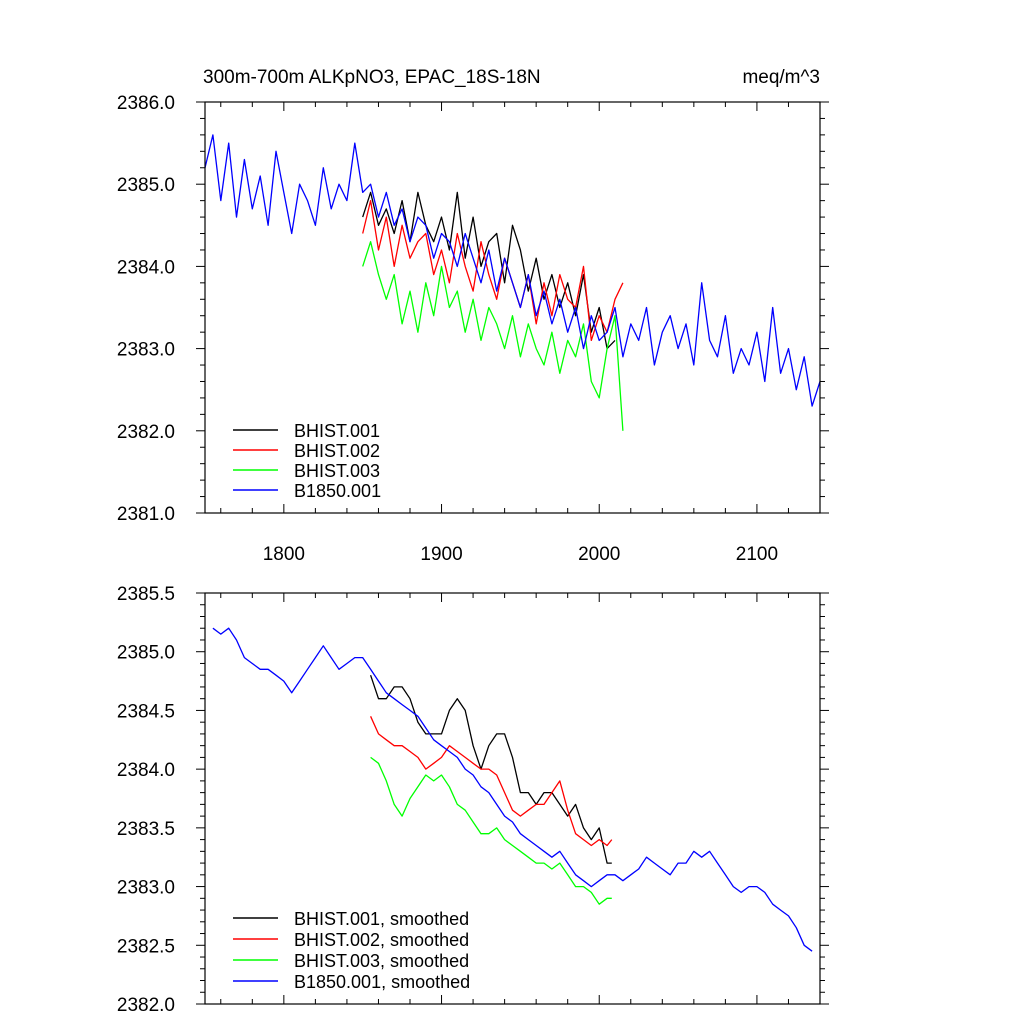 This screenshot has width=1024, height=1024. Describe the element at coordinates (599, 554) in the screenshot. I see `x-tick-label: 2000` at that location.